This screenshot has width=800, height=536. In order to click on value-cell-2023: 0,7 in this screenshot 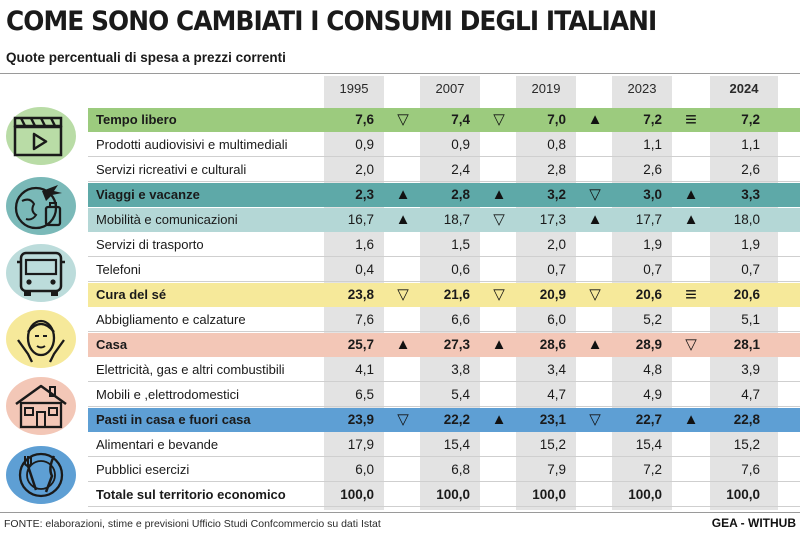, I will do `click(652, 269)`.